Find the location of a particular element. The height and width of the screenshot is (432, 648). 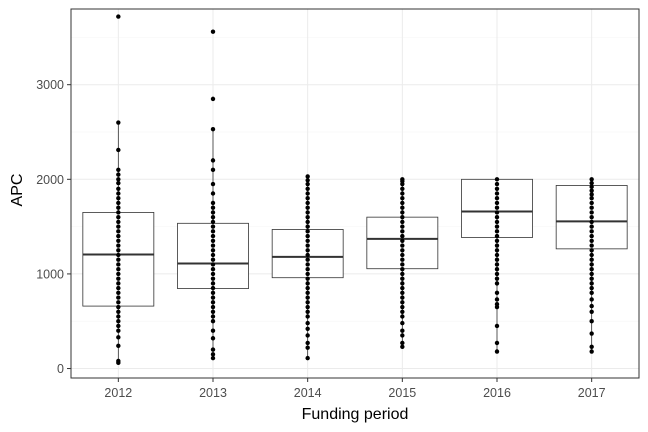

y-tick-label: 2000 is located at coordinates (50, 180).